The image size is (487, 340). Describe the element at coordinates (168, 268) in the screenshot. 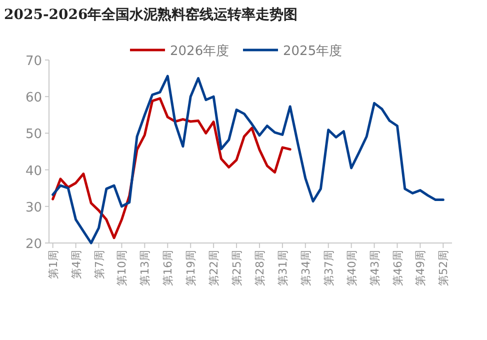

I see `x-tick-label: 第16周` at that location.